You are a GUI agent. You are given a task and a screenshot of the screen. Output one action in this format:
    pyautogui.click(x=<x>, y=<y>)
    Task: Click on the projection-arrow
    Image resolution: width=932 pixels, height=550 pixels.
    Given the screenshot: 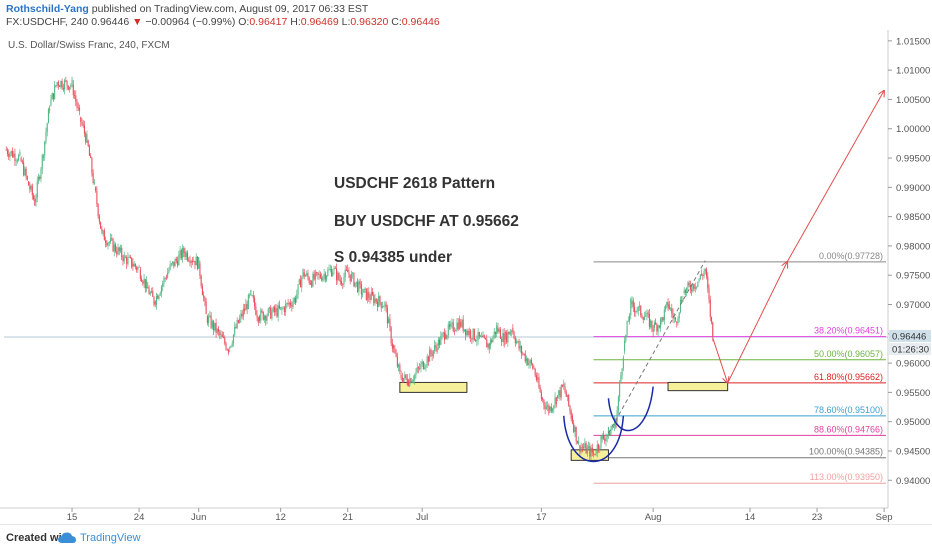 What is the action you would take?
    pyautogui.click(x=720, y=360)
    